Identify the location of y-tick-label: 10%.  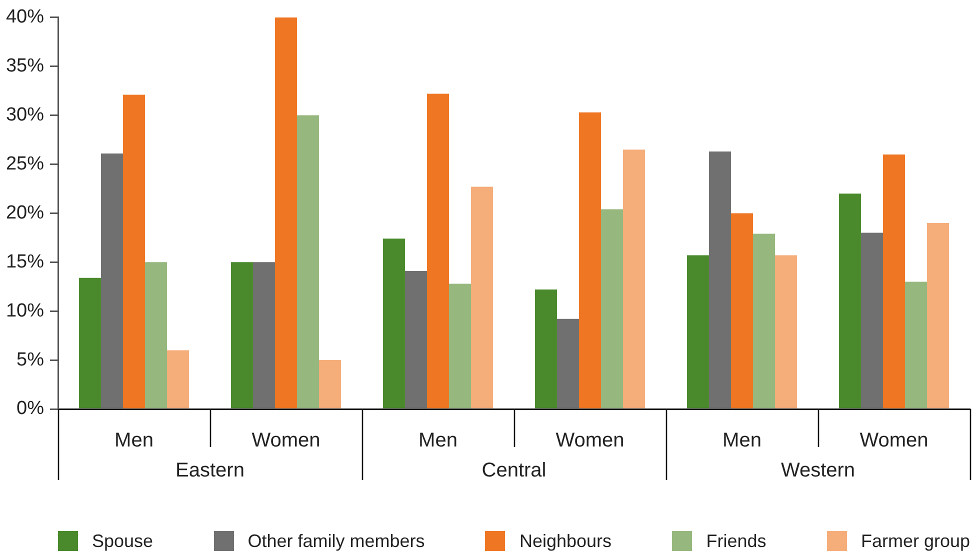
(25, 311).